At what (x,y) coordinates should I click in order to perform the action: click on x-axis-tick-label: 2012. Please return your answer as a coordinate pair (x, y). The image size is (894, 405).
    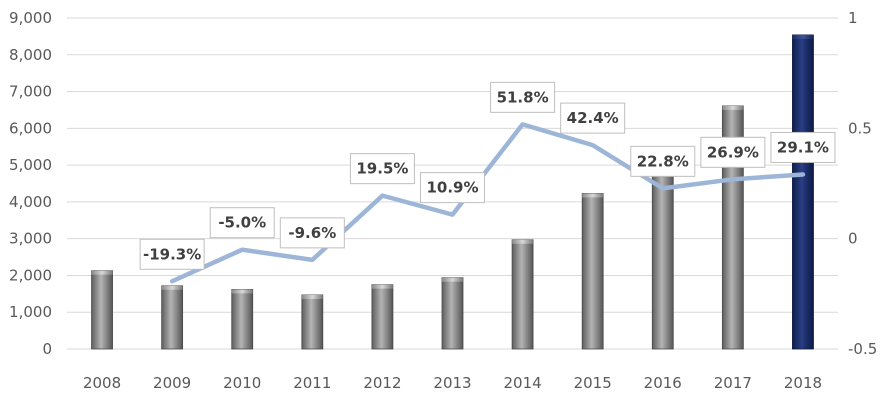
    Looking at the image, I should click on (382, 383).